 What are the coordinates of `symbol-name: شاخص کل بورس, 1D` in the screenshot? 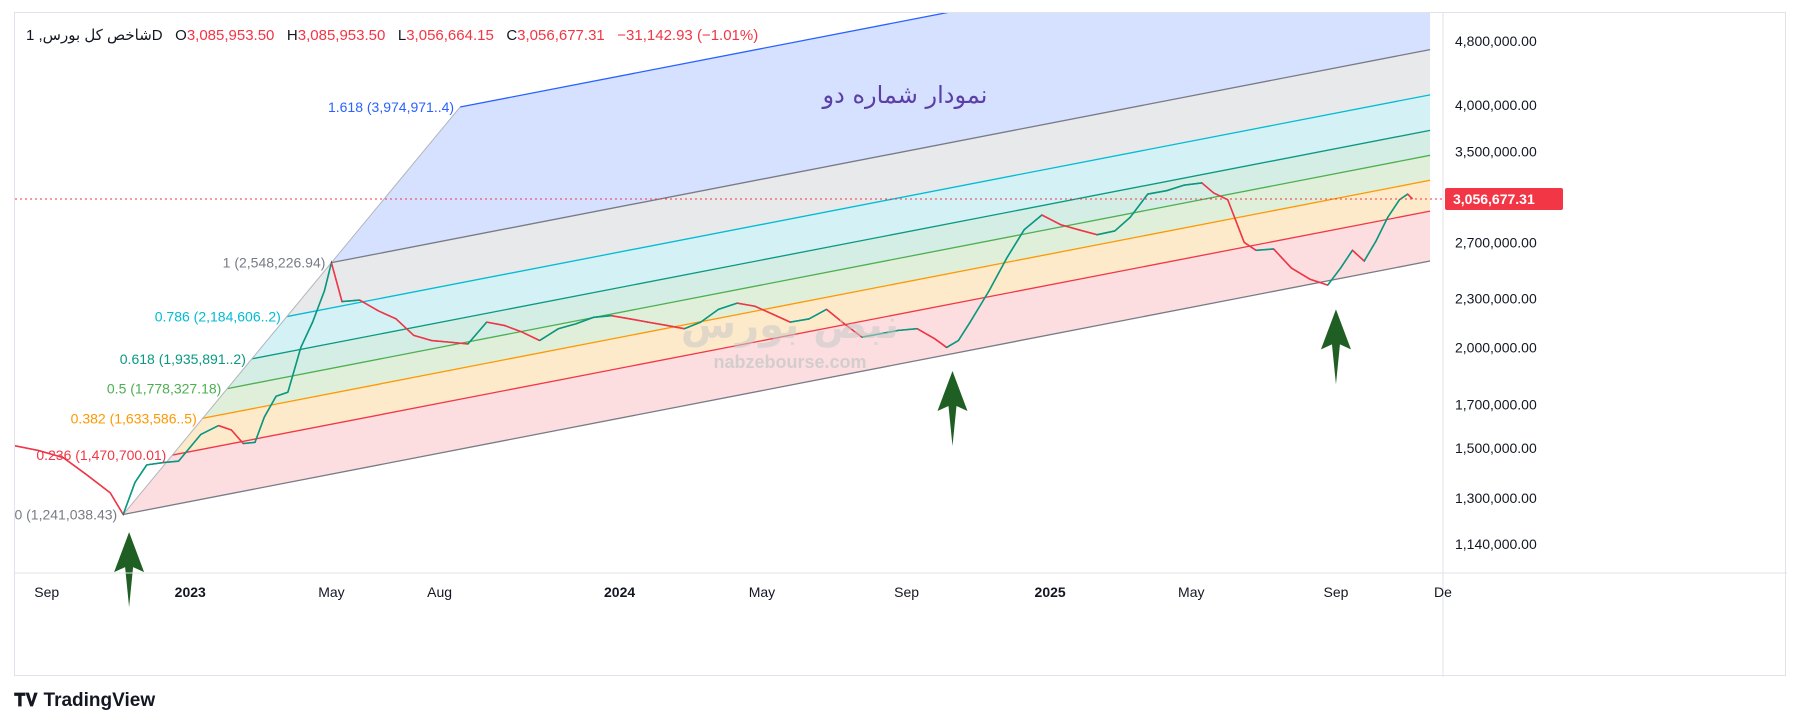 It's located at (94, 35).